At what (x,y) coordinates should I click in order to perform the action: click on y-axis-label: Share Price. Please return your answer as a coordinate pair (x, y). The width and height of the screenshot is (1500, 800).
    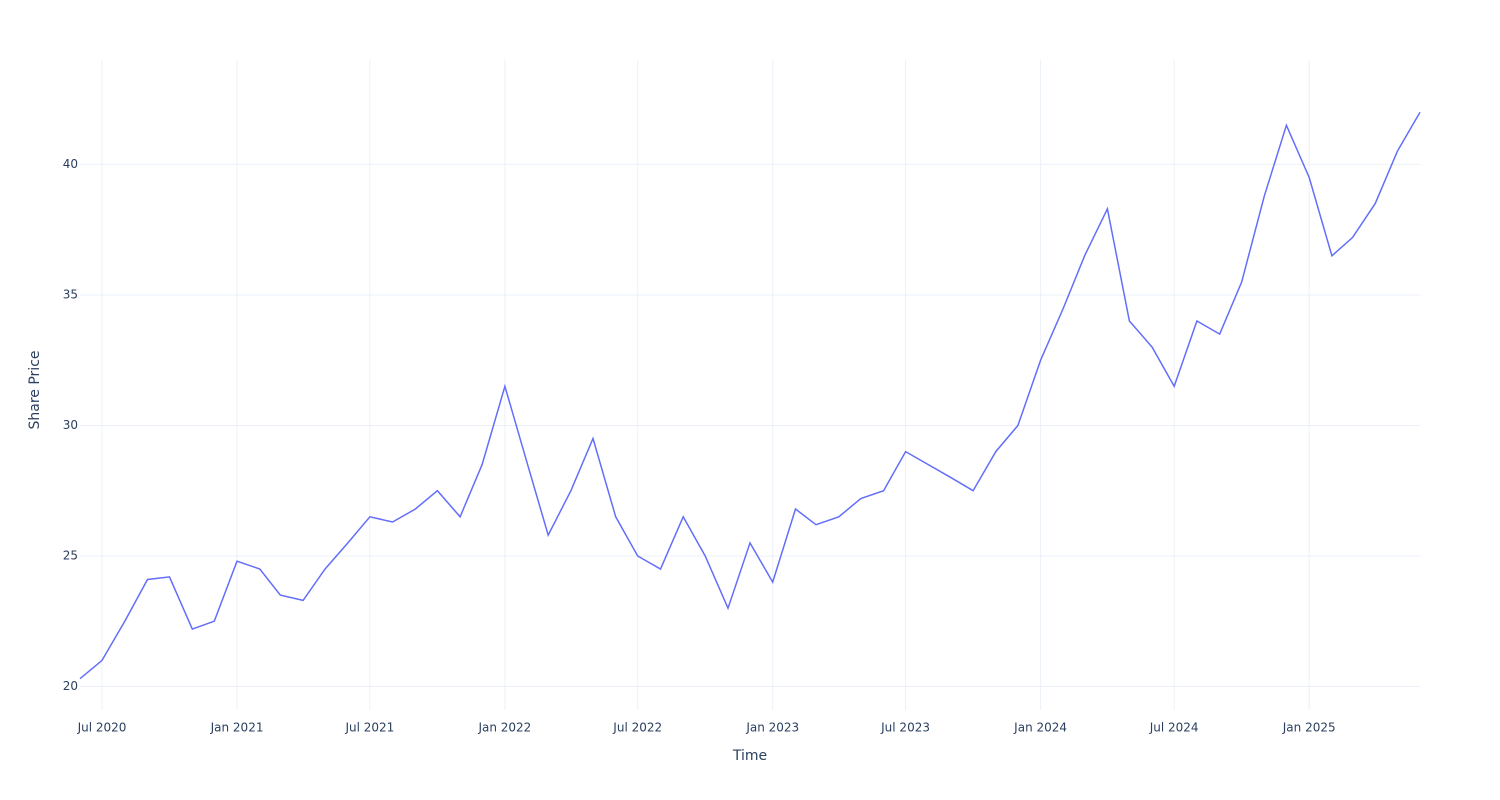
    Looking at the image, I should click on (35, 389).